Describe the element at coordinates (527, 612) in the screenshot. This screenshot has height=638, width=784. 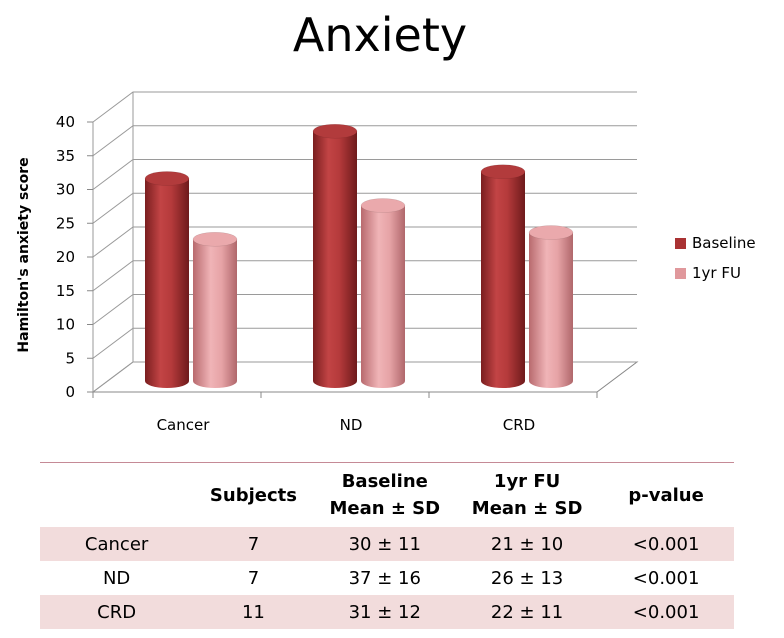
I see `cell-1yr-fu: 22 ± 11` at that location.